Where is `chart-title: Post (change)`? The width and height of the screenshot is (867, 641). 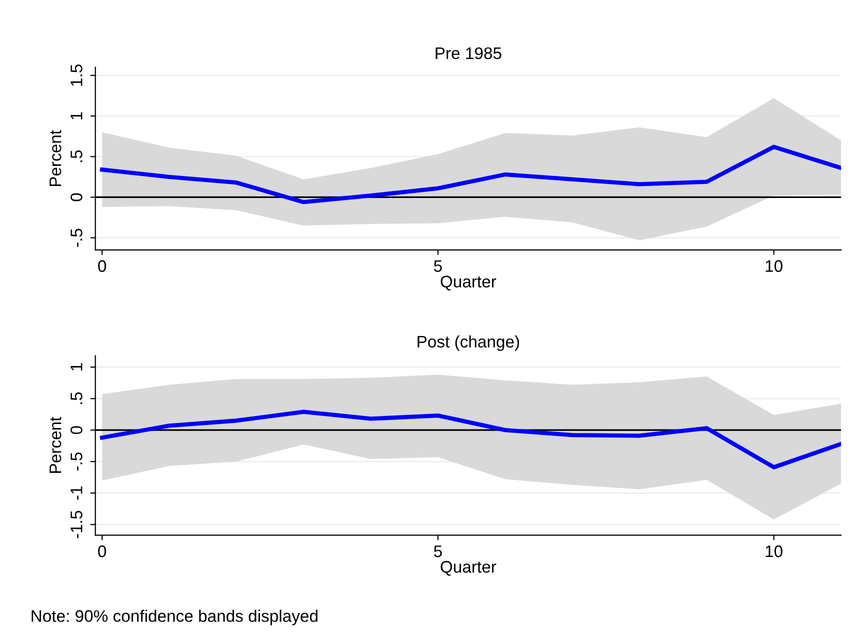 chart-title: Post (change) is located at coordinates (469, 343).